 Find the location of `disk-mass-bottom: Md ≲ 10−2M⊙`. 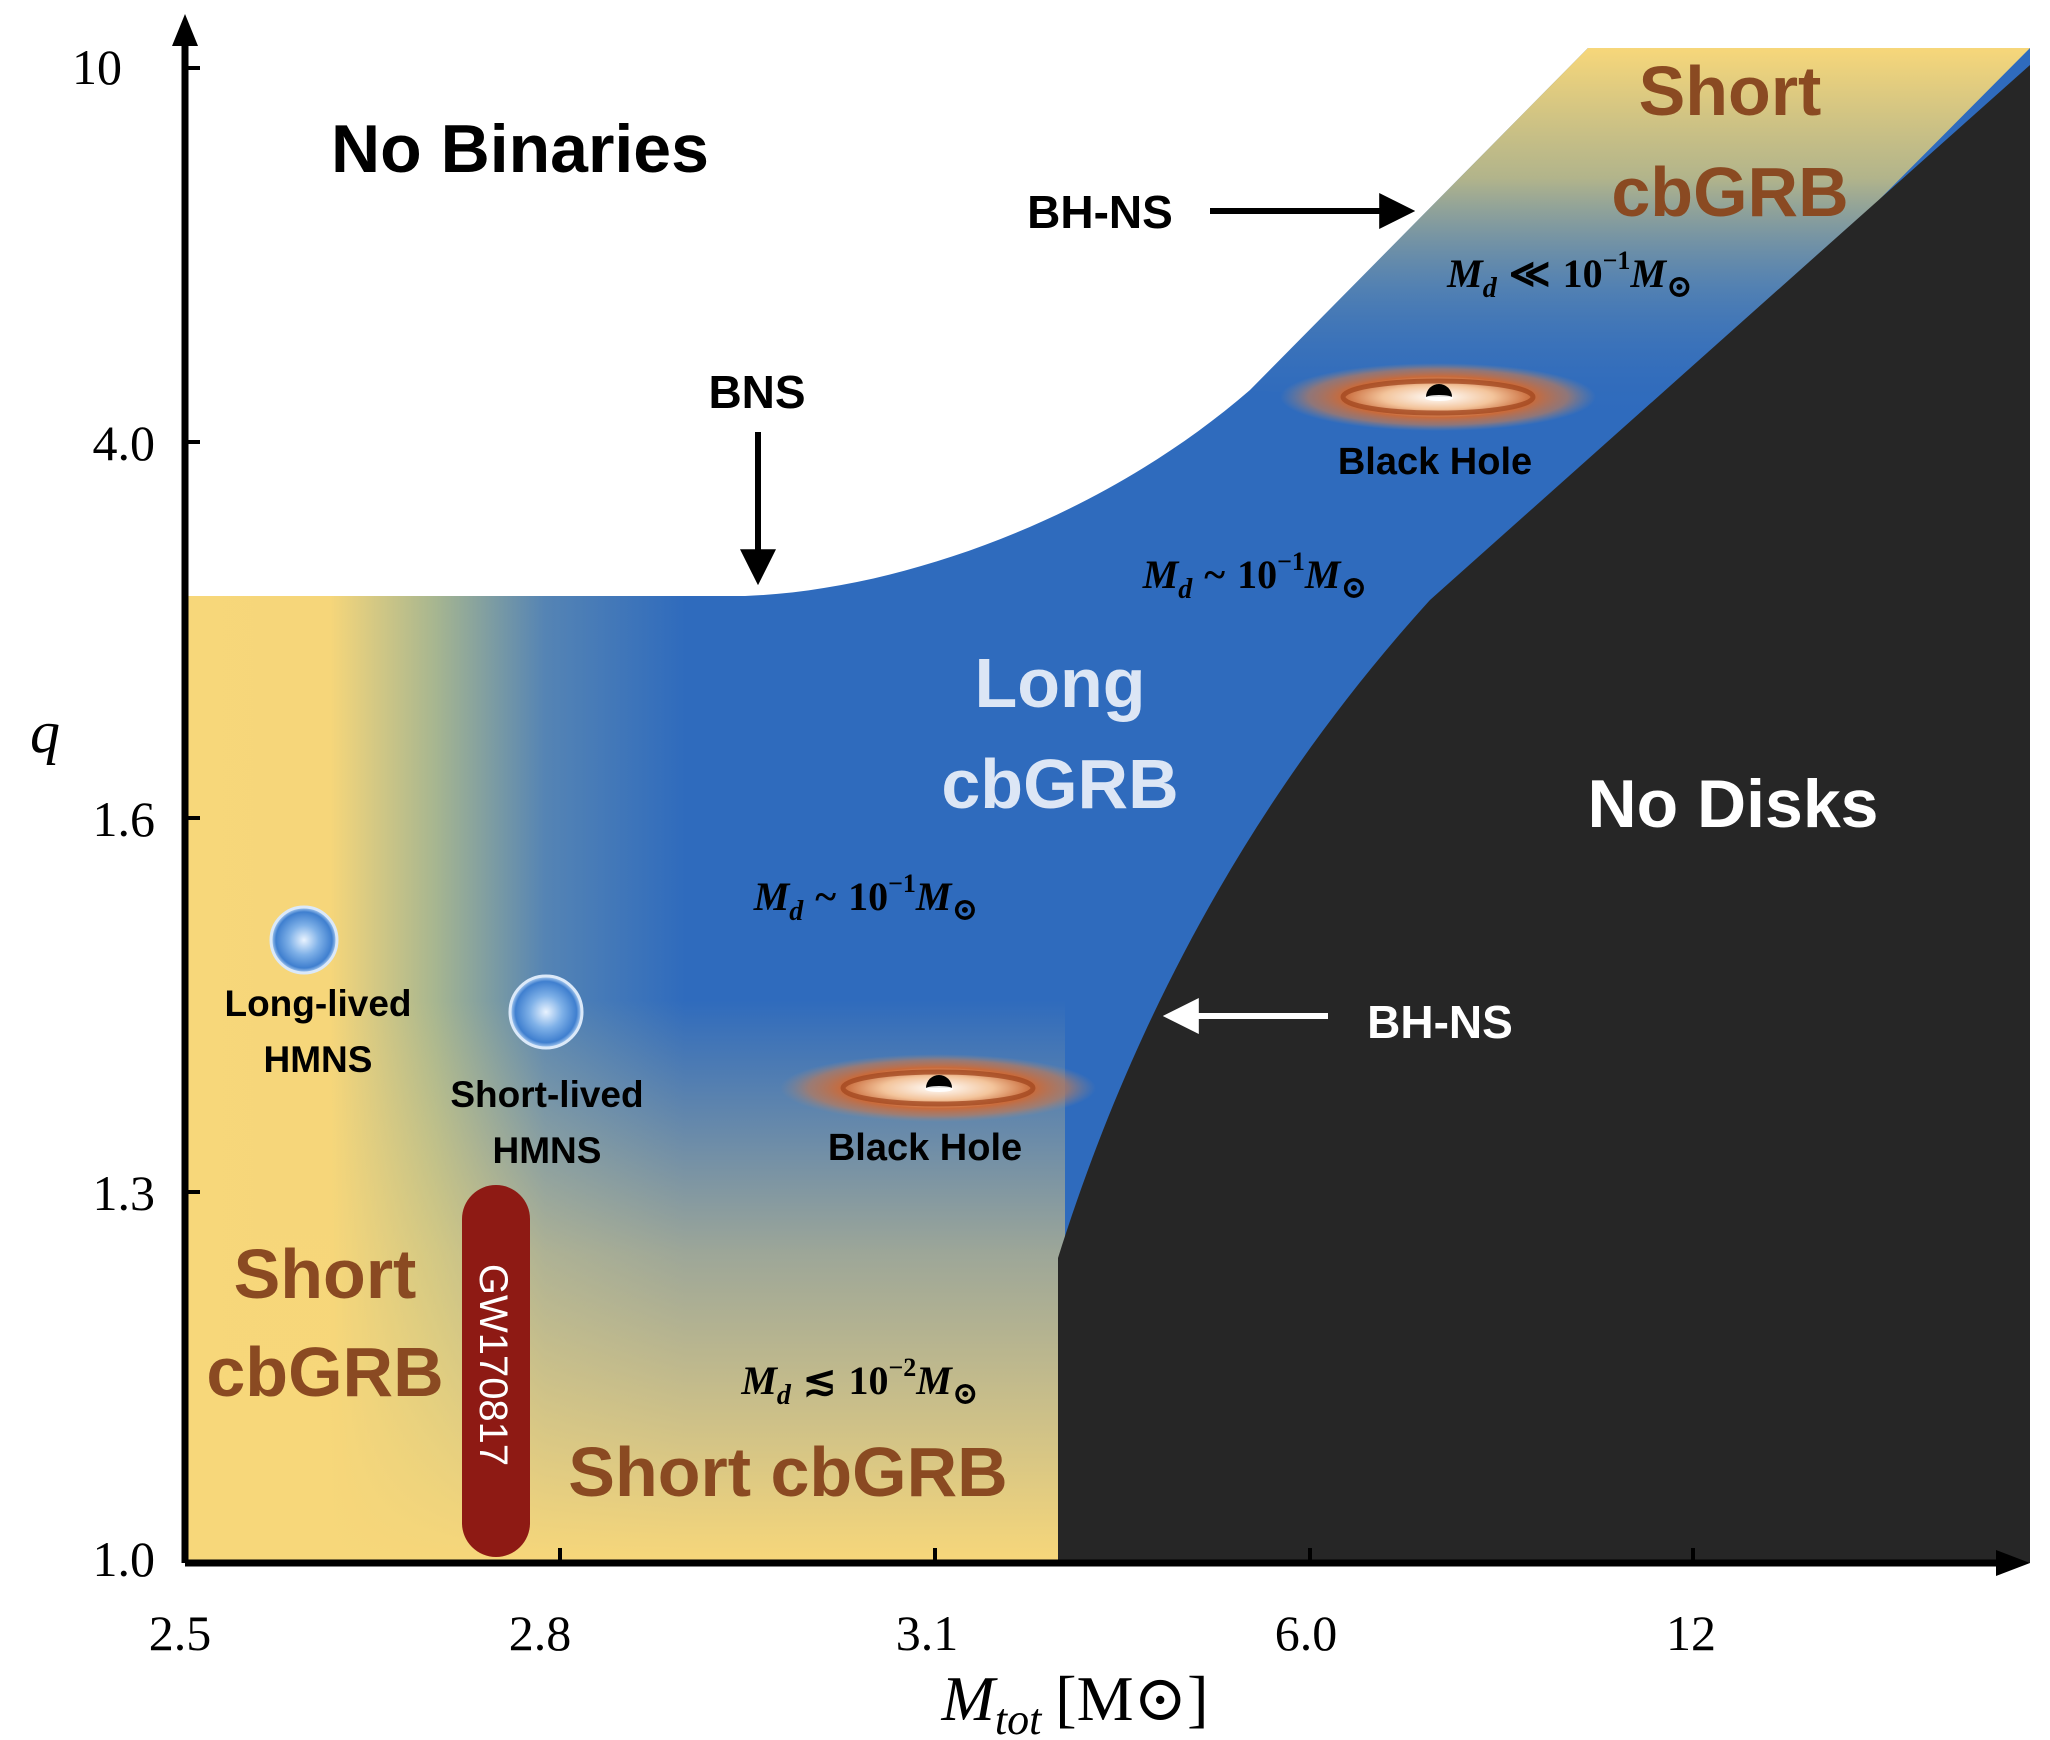

disk-mass-bottom: Md ≲ 10−2M⊙ is located at coordinates (859, 1382).